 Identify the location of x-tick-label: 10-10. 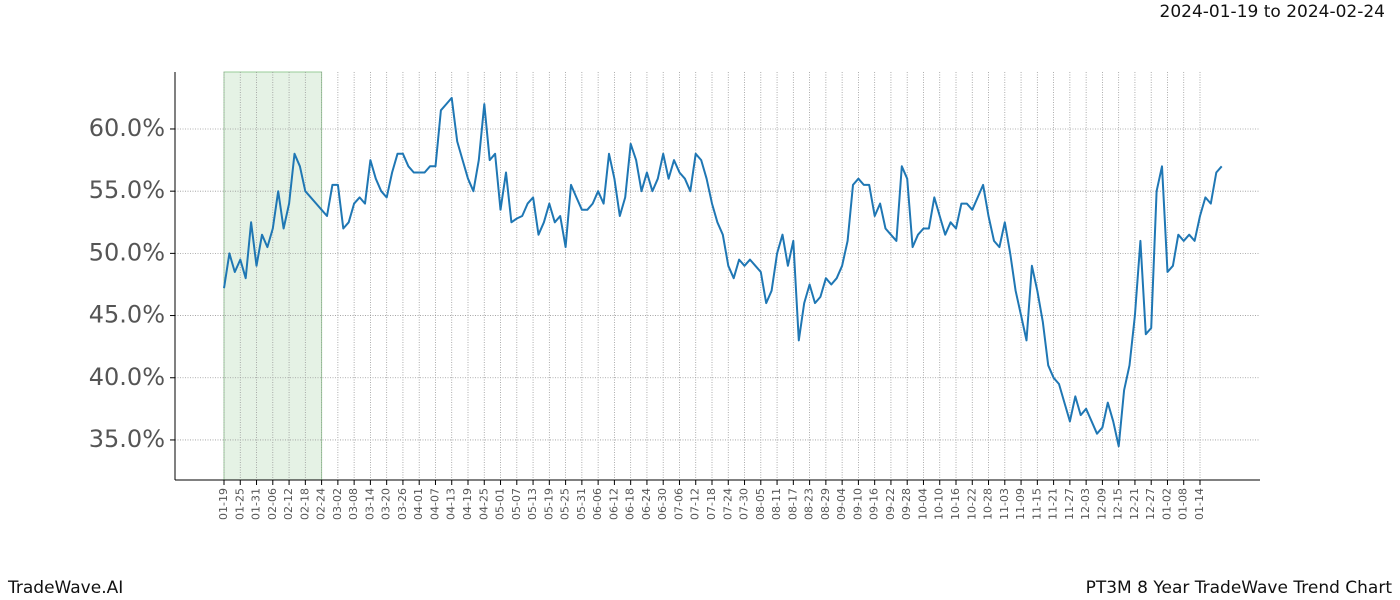
(939, 504).